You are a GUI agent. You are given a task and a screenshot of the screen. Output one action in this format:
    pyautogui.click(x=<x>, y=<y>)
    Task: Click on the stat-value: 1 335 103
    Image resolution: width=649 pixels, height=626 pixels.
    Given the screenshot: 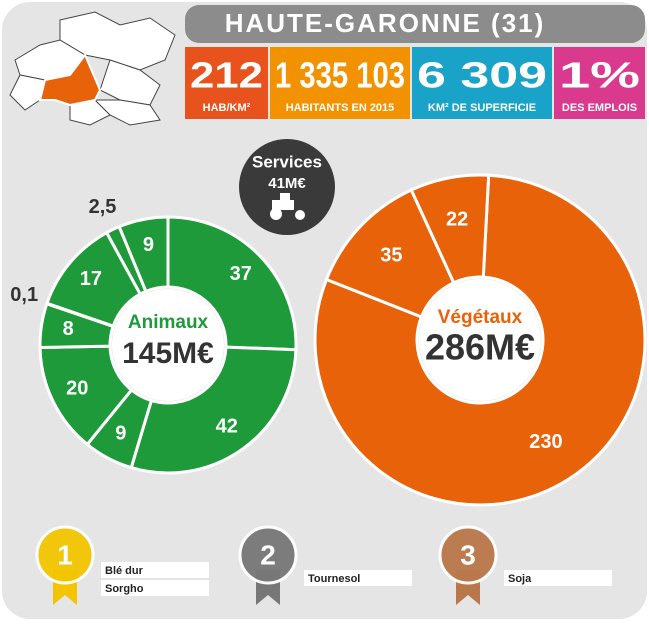 What is the action you would take?
    pyautogui.click(x=340, y=75)
    